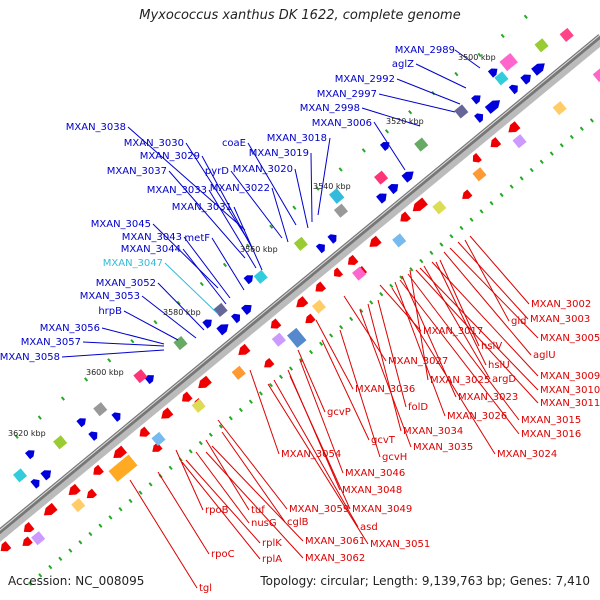 This screenshot has height=600, width=600. What do you see at coordinates (400, 544) in the screenshot?
I see `gene-label: MXAN_3051` at bounding box center [400, 544].